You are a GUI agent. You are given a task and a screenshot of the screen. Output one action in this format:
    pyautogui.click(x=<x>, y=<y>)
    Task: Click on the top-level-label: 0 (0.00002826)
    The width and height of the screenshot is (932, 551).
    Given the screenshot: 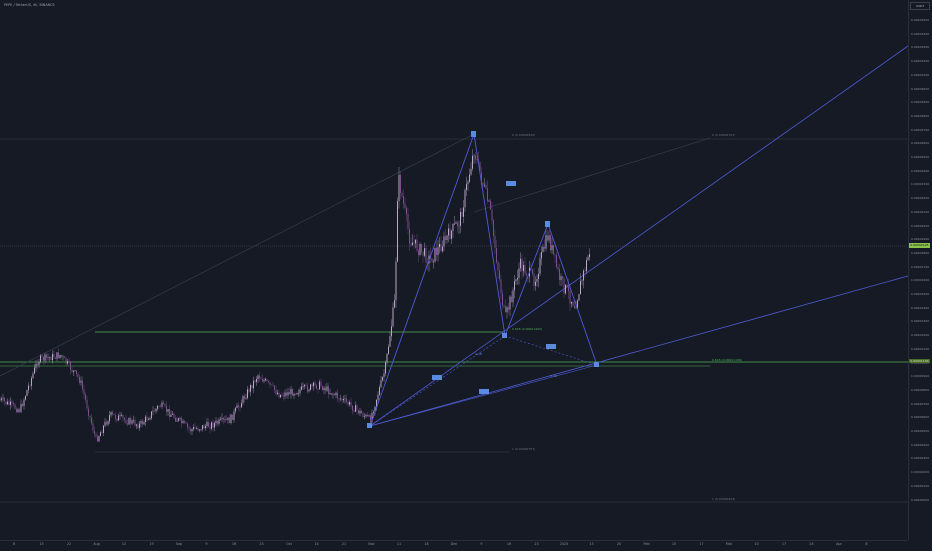 What is the action you would take?
    pyautogui.click(x=523, y=135)
    